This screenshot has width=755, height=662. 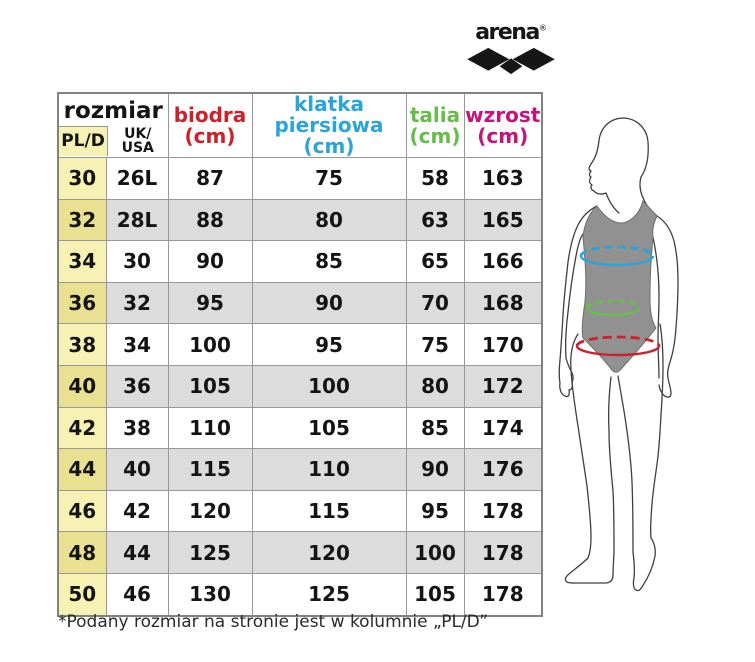 I want to click on cell-wzrost: 170, so click(x=503, y=344).